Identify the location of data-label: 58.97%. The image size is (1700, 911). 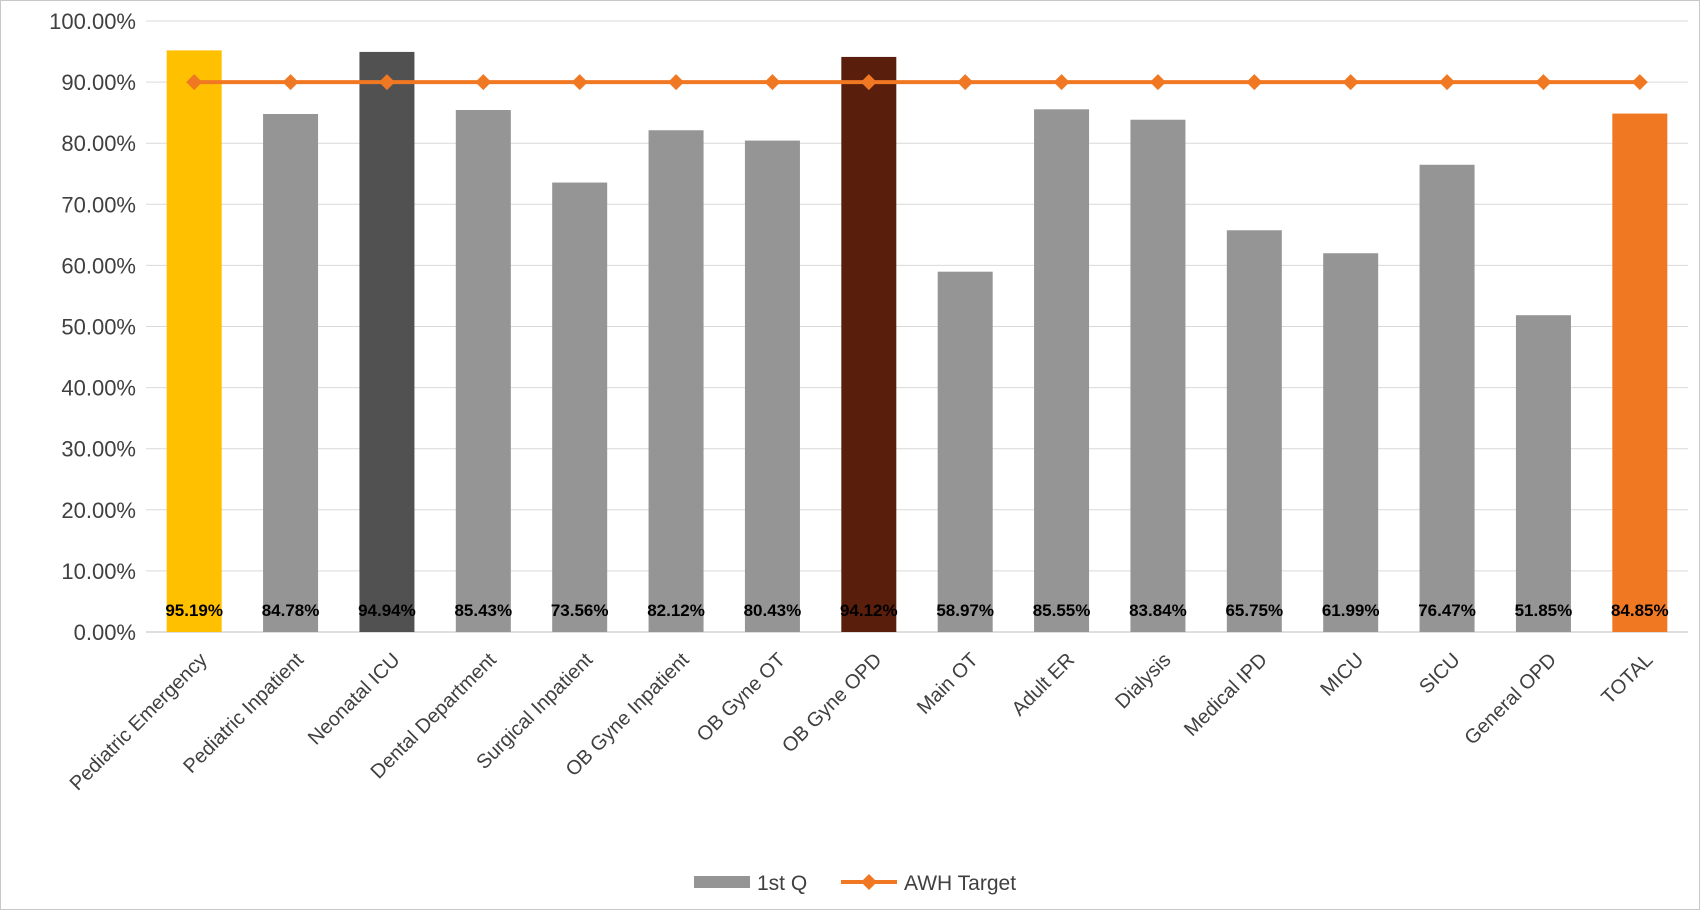
(965, 610).